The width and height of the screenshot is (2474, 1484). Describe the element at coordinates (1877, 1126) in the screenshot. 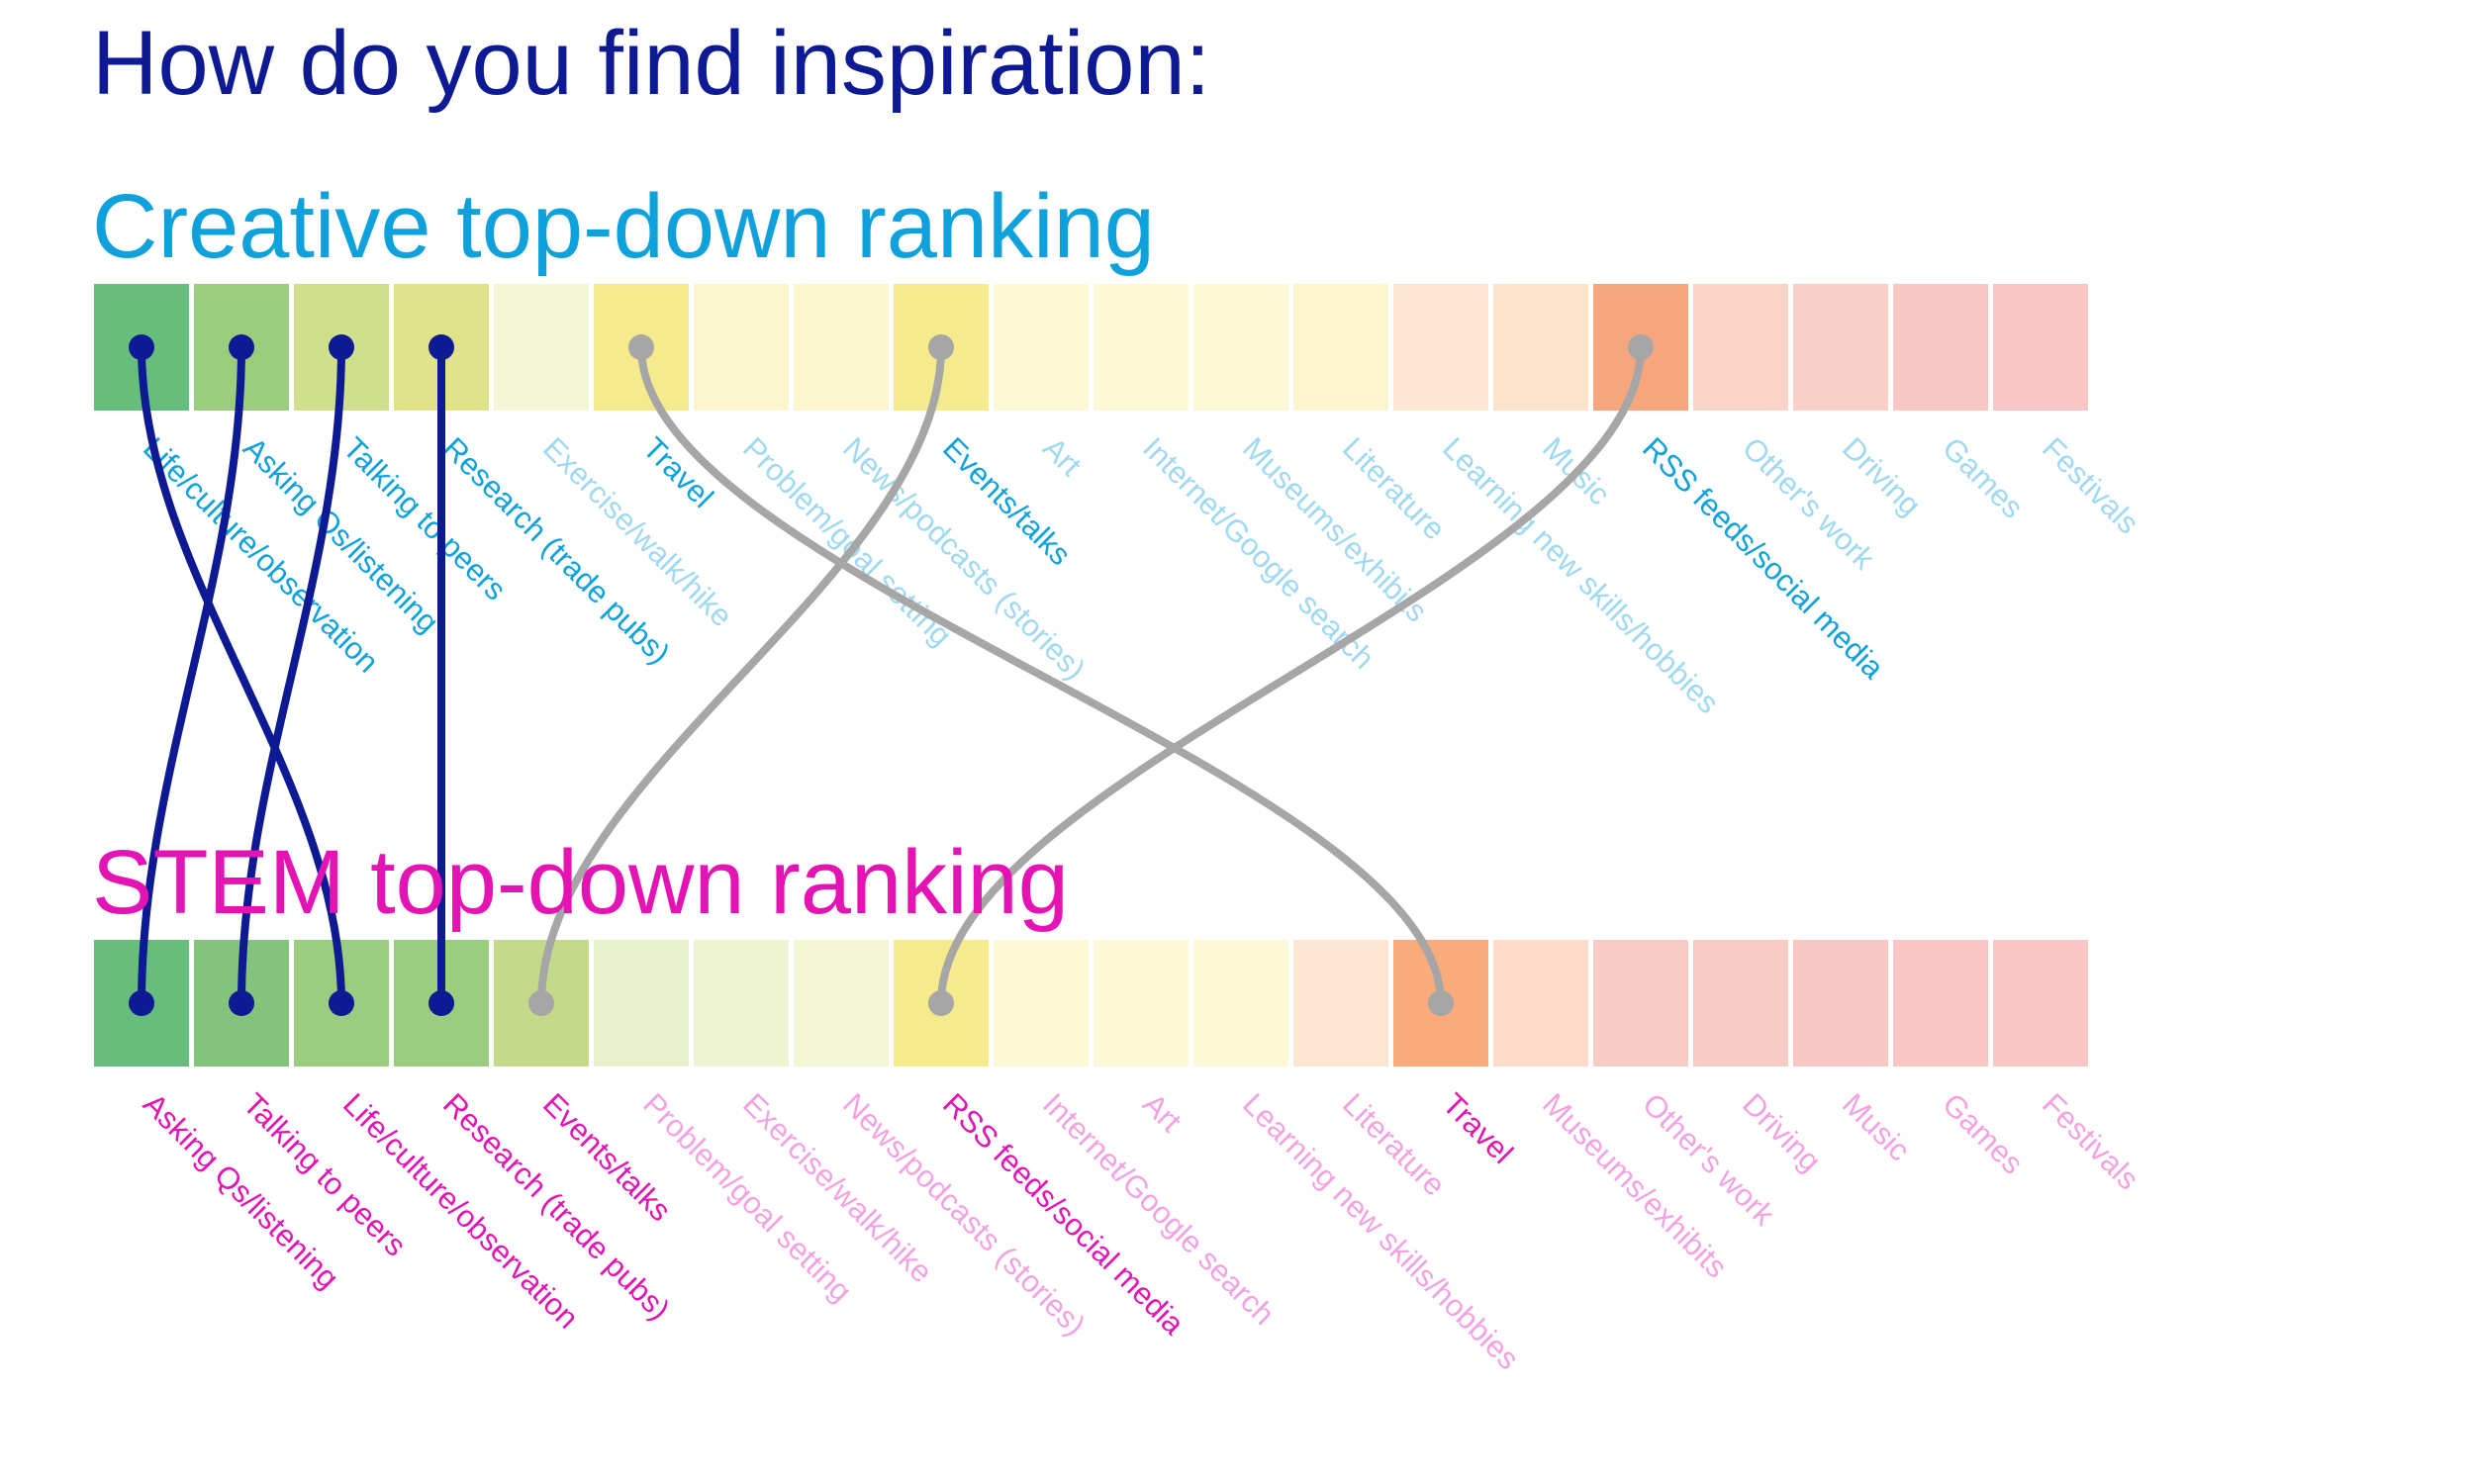

I see `stem-rank-label: Music` at that location.